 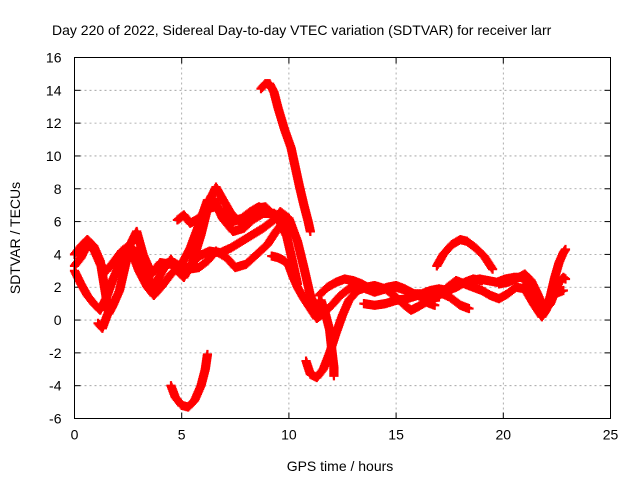 I want to click on y-tick-label: 14, so click(x=54, y=90).